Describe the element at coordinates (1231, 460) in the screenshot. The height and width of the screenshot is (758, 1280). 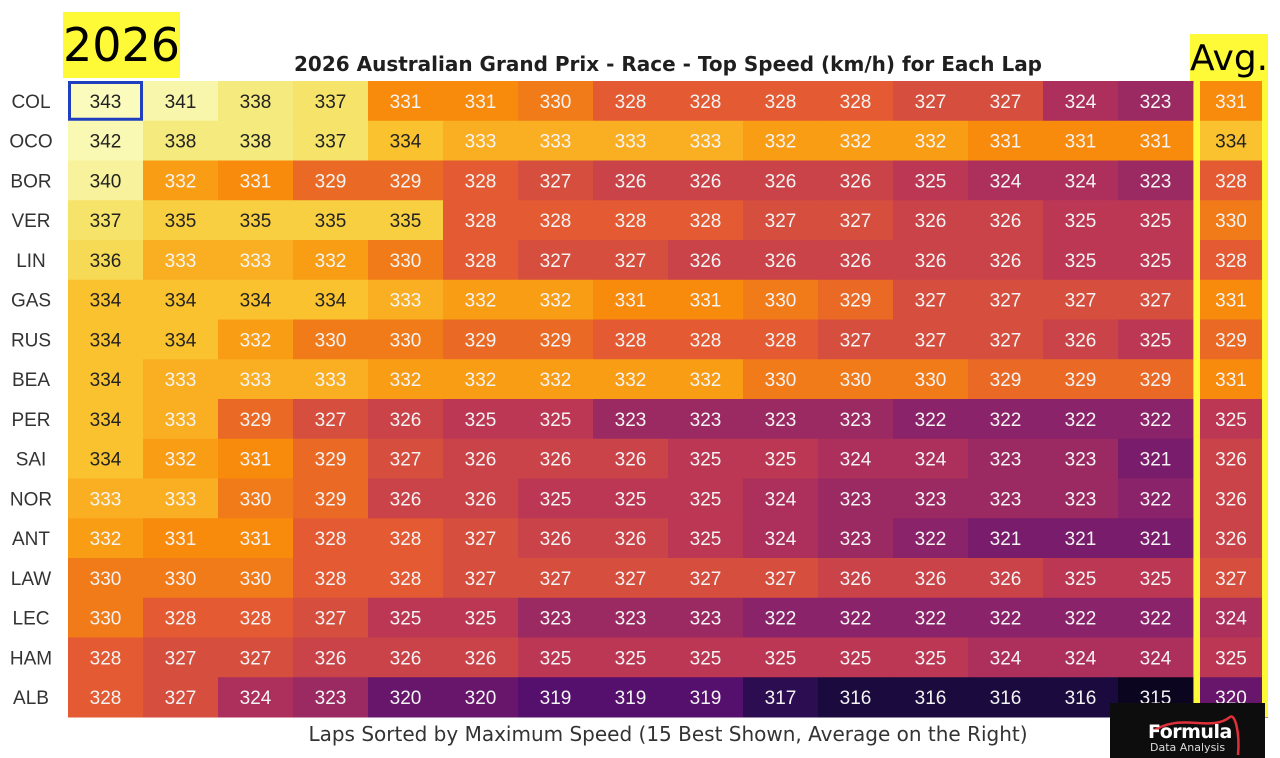
I see `average-value-label: 326` at that location.